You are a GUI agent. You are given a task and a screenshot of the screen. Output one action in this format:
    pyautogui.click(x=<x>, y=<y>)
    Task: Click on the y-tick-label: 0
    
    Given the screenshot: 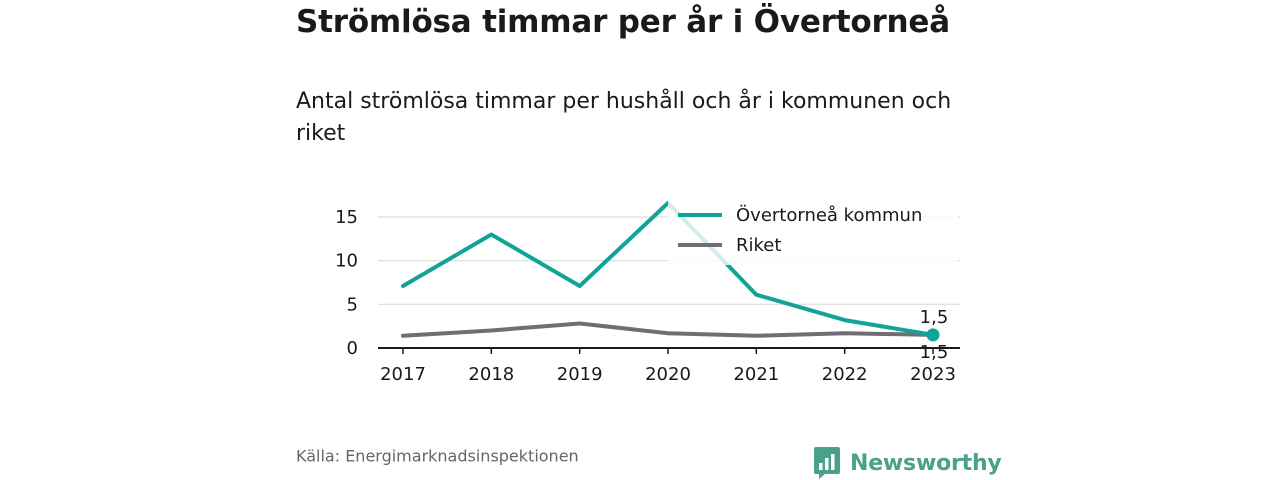 What is the action you would take?
    pyautogui.click(x=352, y=348)
    